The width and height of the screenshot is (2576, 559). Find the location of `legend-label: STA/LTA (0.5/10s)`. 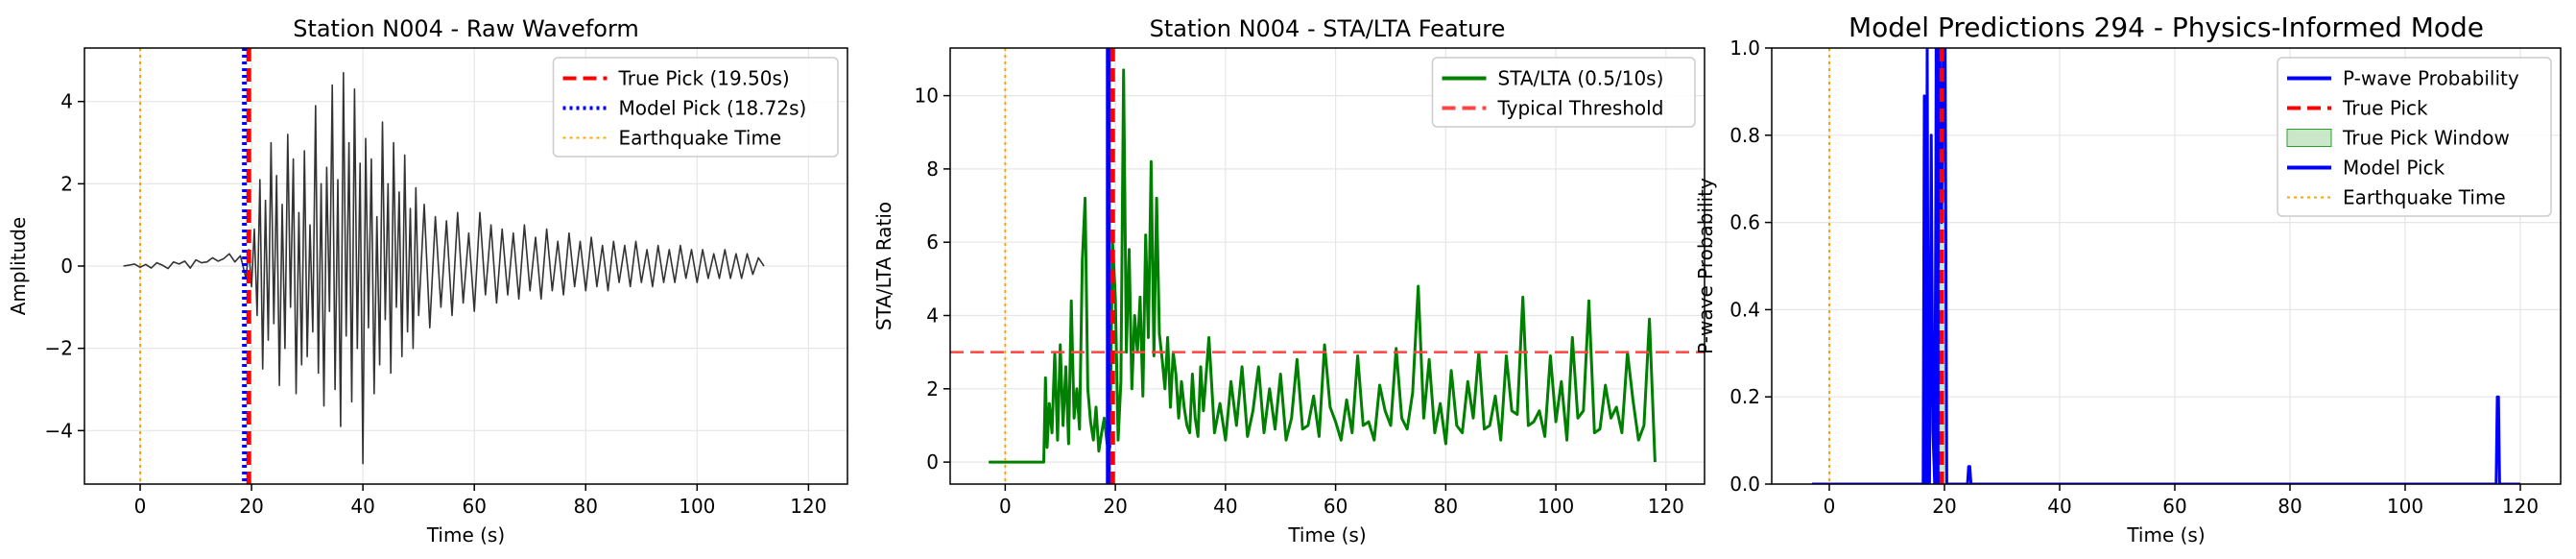

legend-label: STA/LTA (0.5/10s) is located at coordinates (1581, 78).